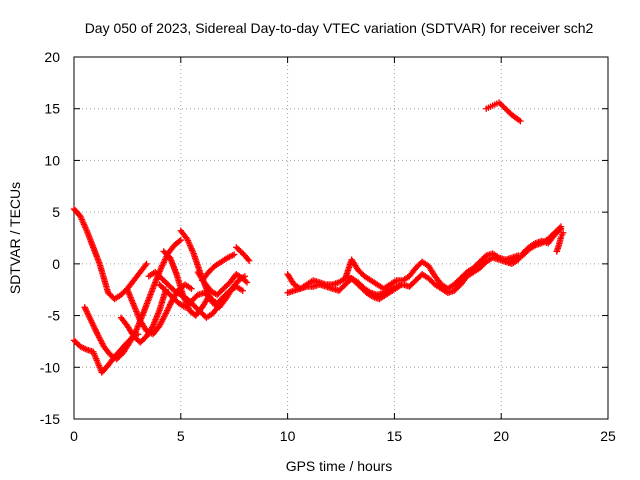  I want to click on y-tick-label: 0, so click(56, 264).